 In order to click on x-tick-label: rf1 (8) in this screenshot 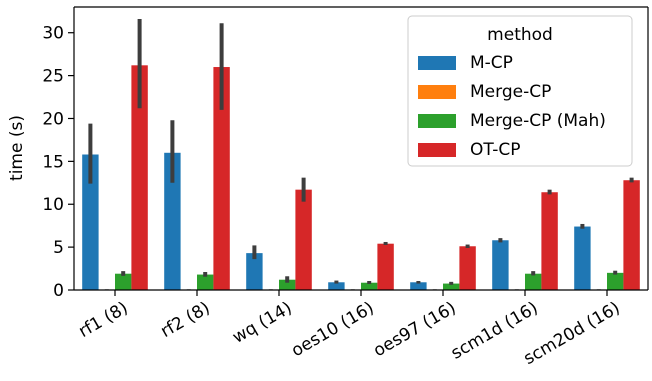, I will do `click(103, 320)`.